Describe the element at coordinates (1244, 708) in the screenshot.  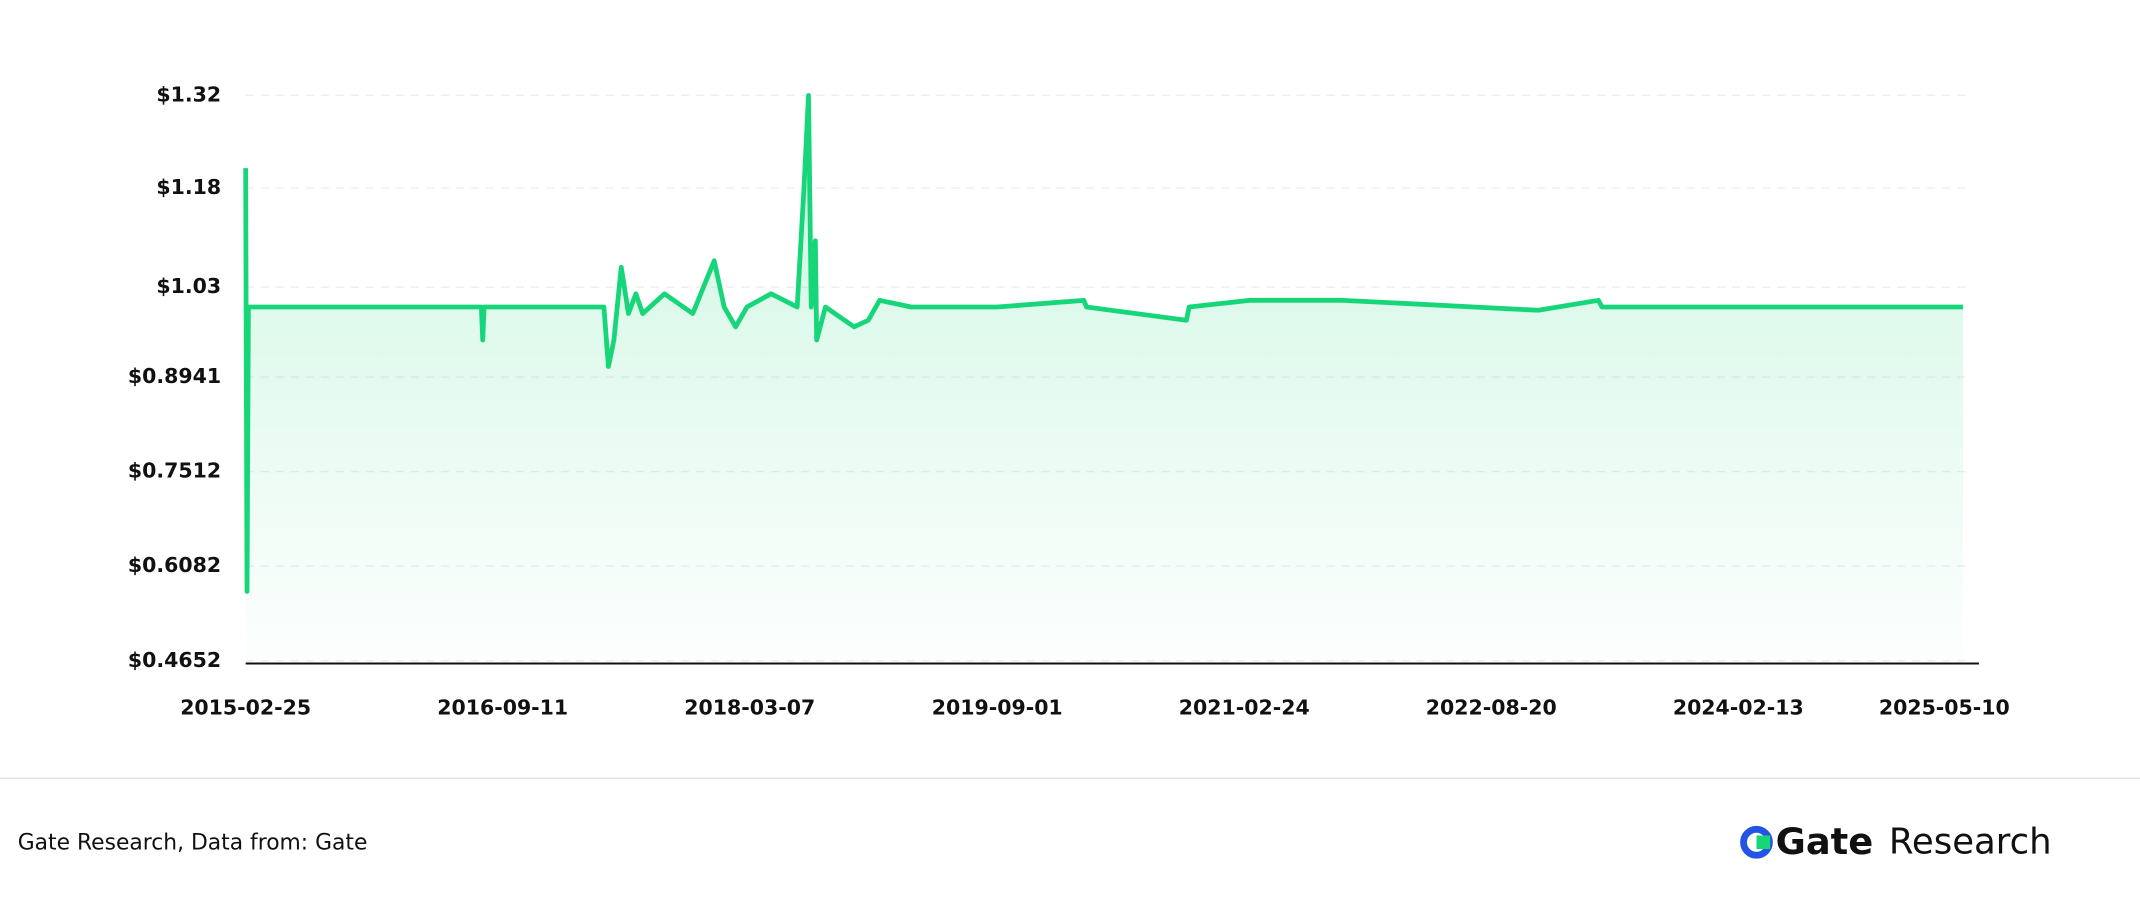
I see `x-tick-label: 2021-02-24` at that location.